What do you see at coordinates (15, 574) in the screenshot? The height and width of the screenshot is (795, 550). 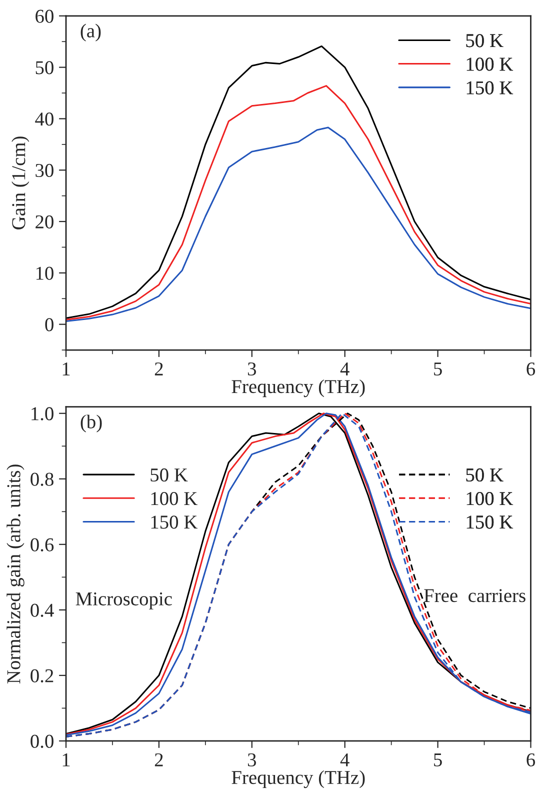 I see `y-axis-title: Normalized gain (arb. units)` at bounding box center [15, 574].